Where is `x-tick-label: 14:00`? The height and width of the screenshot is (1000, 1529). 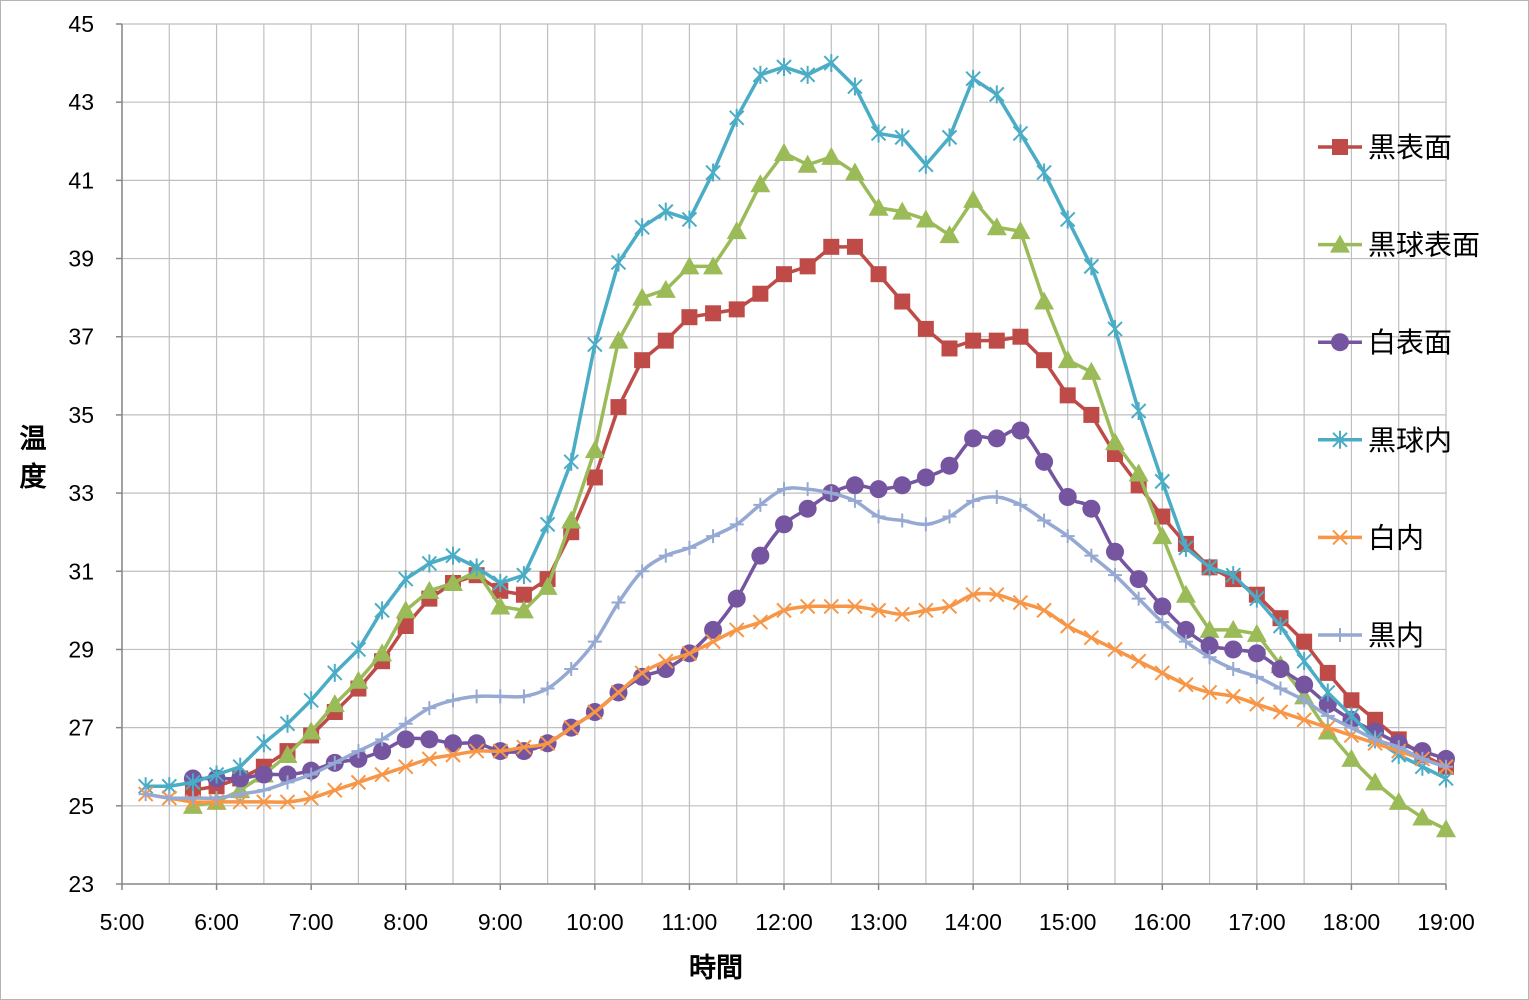
x-tick-label: 14:00 is located at coordinates (973, 922).